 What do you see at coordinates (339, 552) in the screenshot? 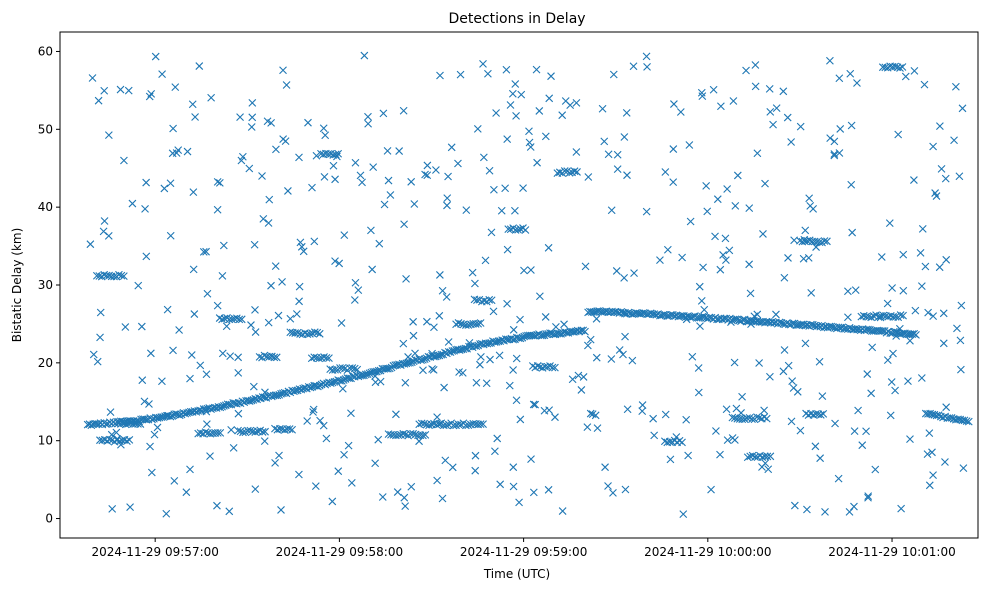
I see `x-tick-label: 2024-11-29 09:58:00` at bounding box center [339, 552].